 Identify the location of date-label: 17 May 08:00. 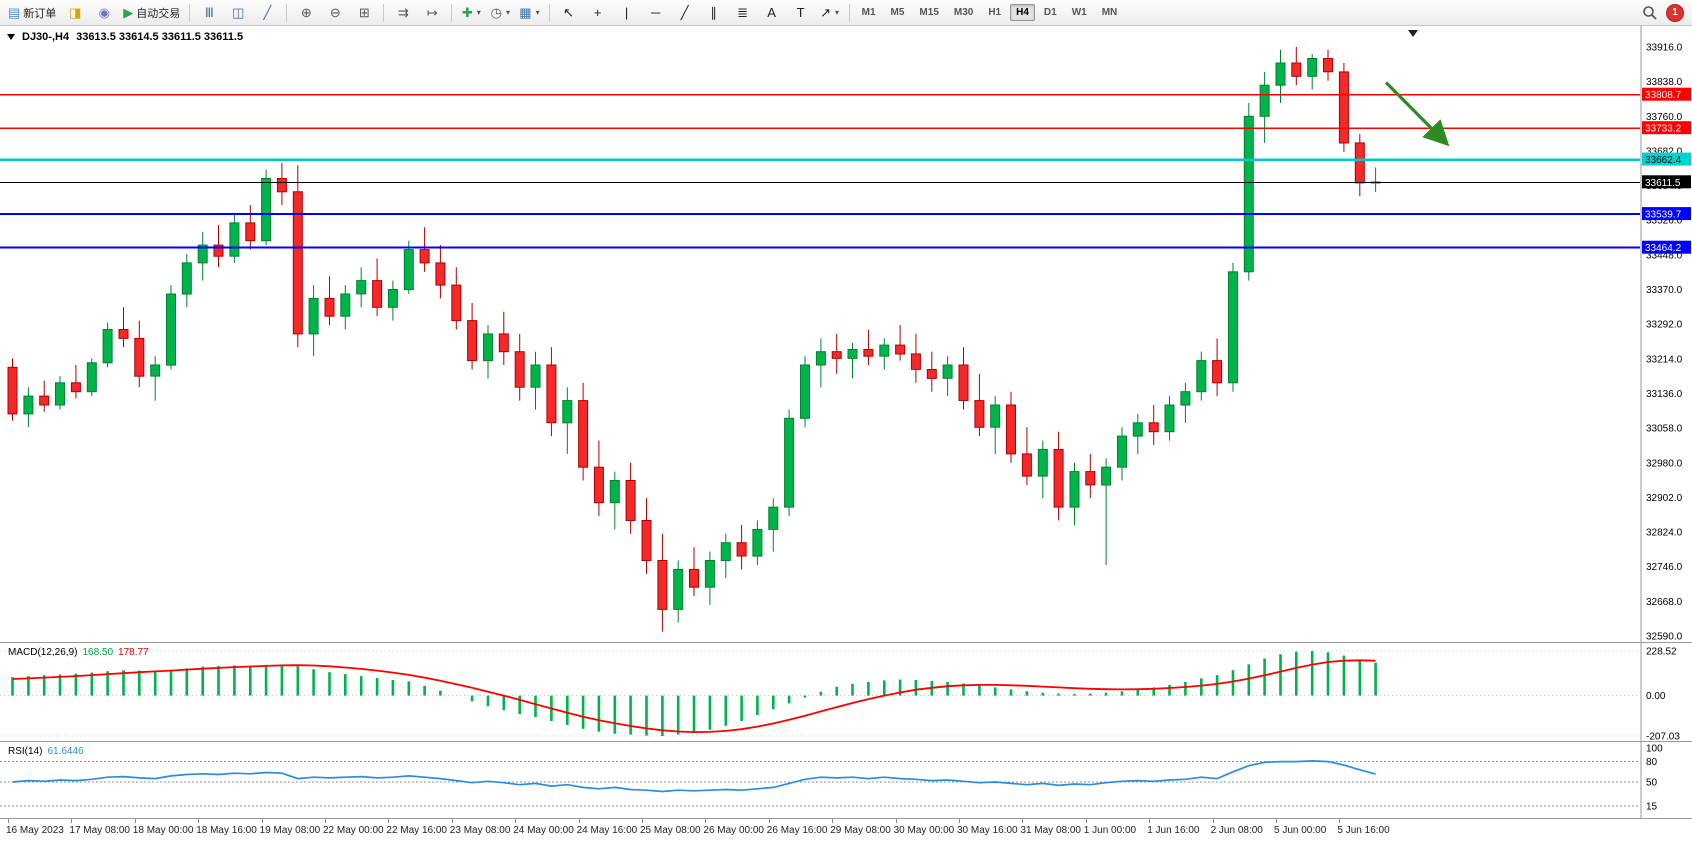
(99, 830).